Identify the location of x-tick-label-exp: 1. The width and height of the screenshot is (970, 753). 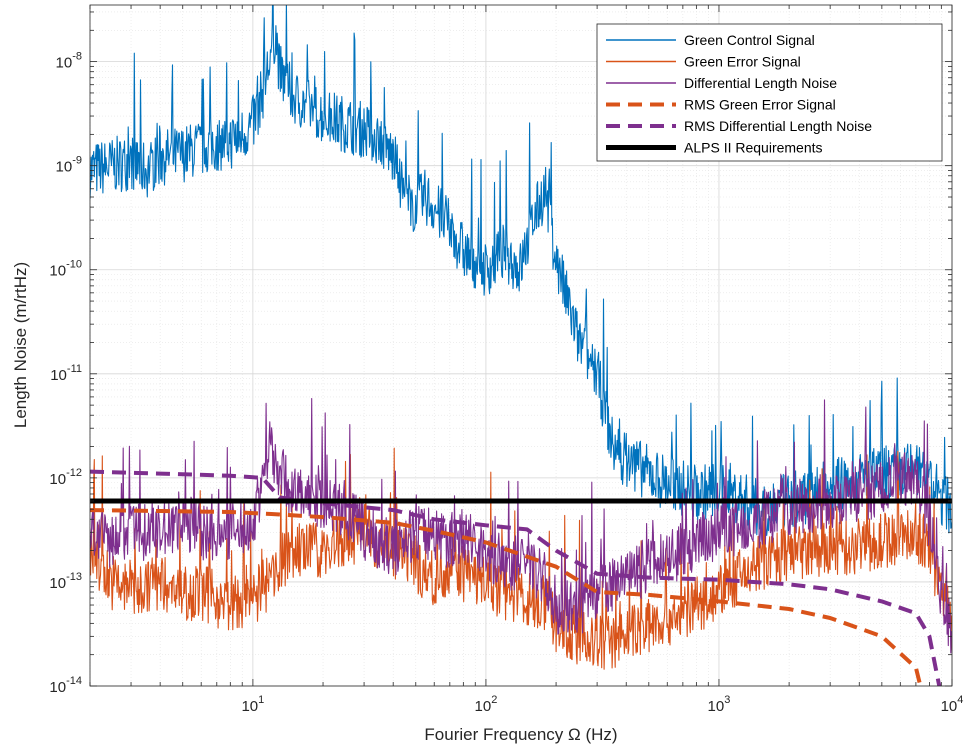
(261, 700).